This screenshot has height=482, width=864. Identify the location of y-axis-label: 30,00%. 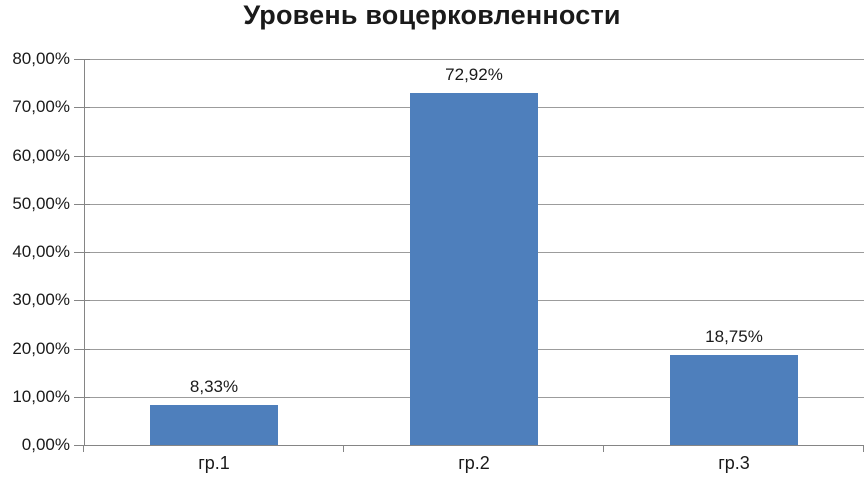
(41, 300).